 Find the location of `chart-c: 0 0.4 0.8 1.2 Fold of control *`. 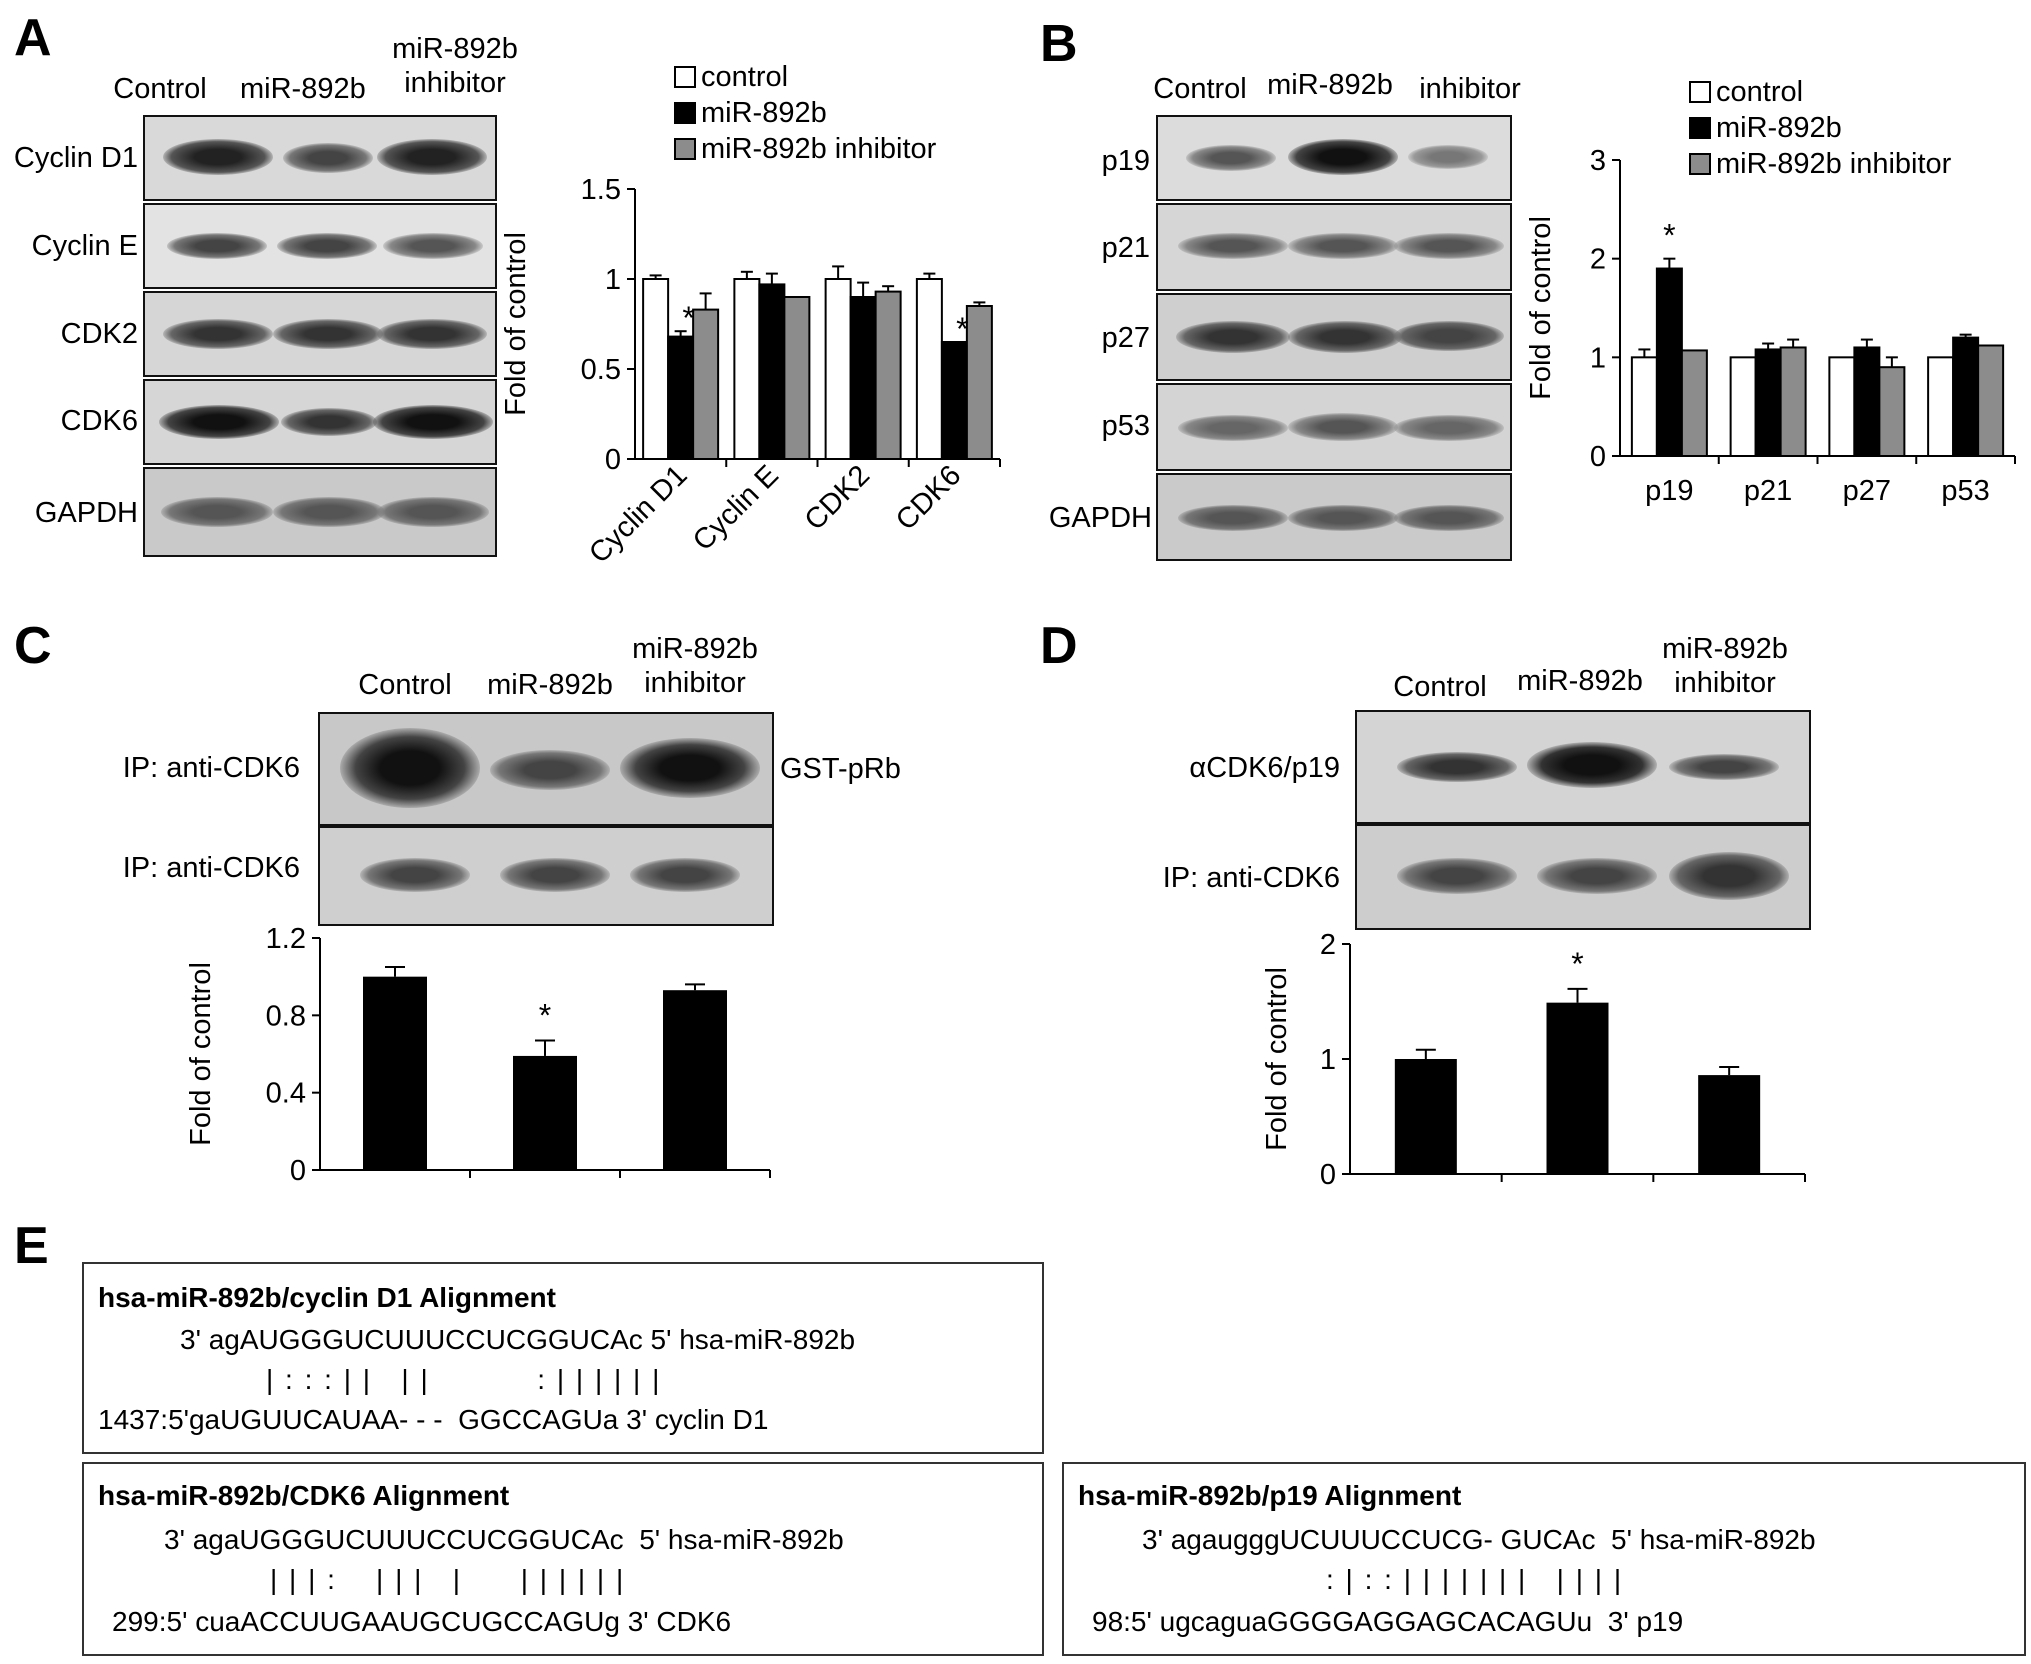

chart-c: 0 0.4 0.8 1.2 Fold of control * is located at coordinates (478, 1054).